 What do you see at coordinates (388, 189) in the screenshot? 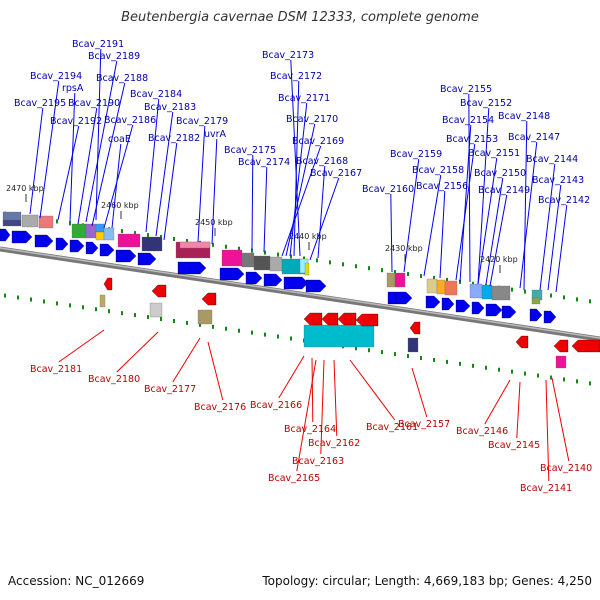
I see `forward-gene-label: Bcav_2160` at bounding box center [388, 189].